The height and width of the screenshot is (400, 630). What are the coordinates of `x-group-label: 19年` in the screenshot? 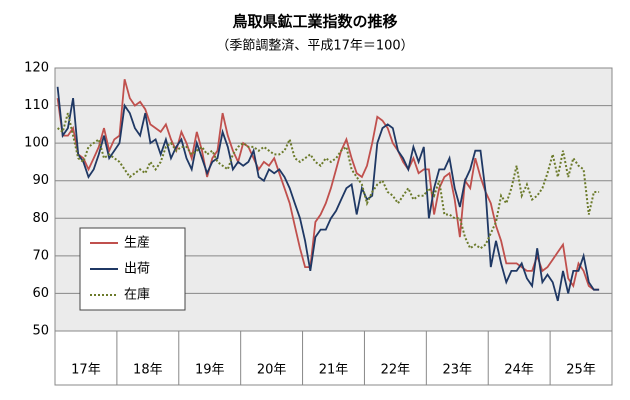 It's located at (210, 370).